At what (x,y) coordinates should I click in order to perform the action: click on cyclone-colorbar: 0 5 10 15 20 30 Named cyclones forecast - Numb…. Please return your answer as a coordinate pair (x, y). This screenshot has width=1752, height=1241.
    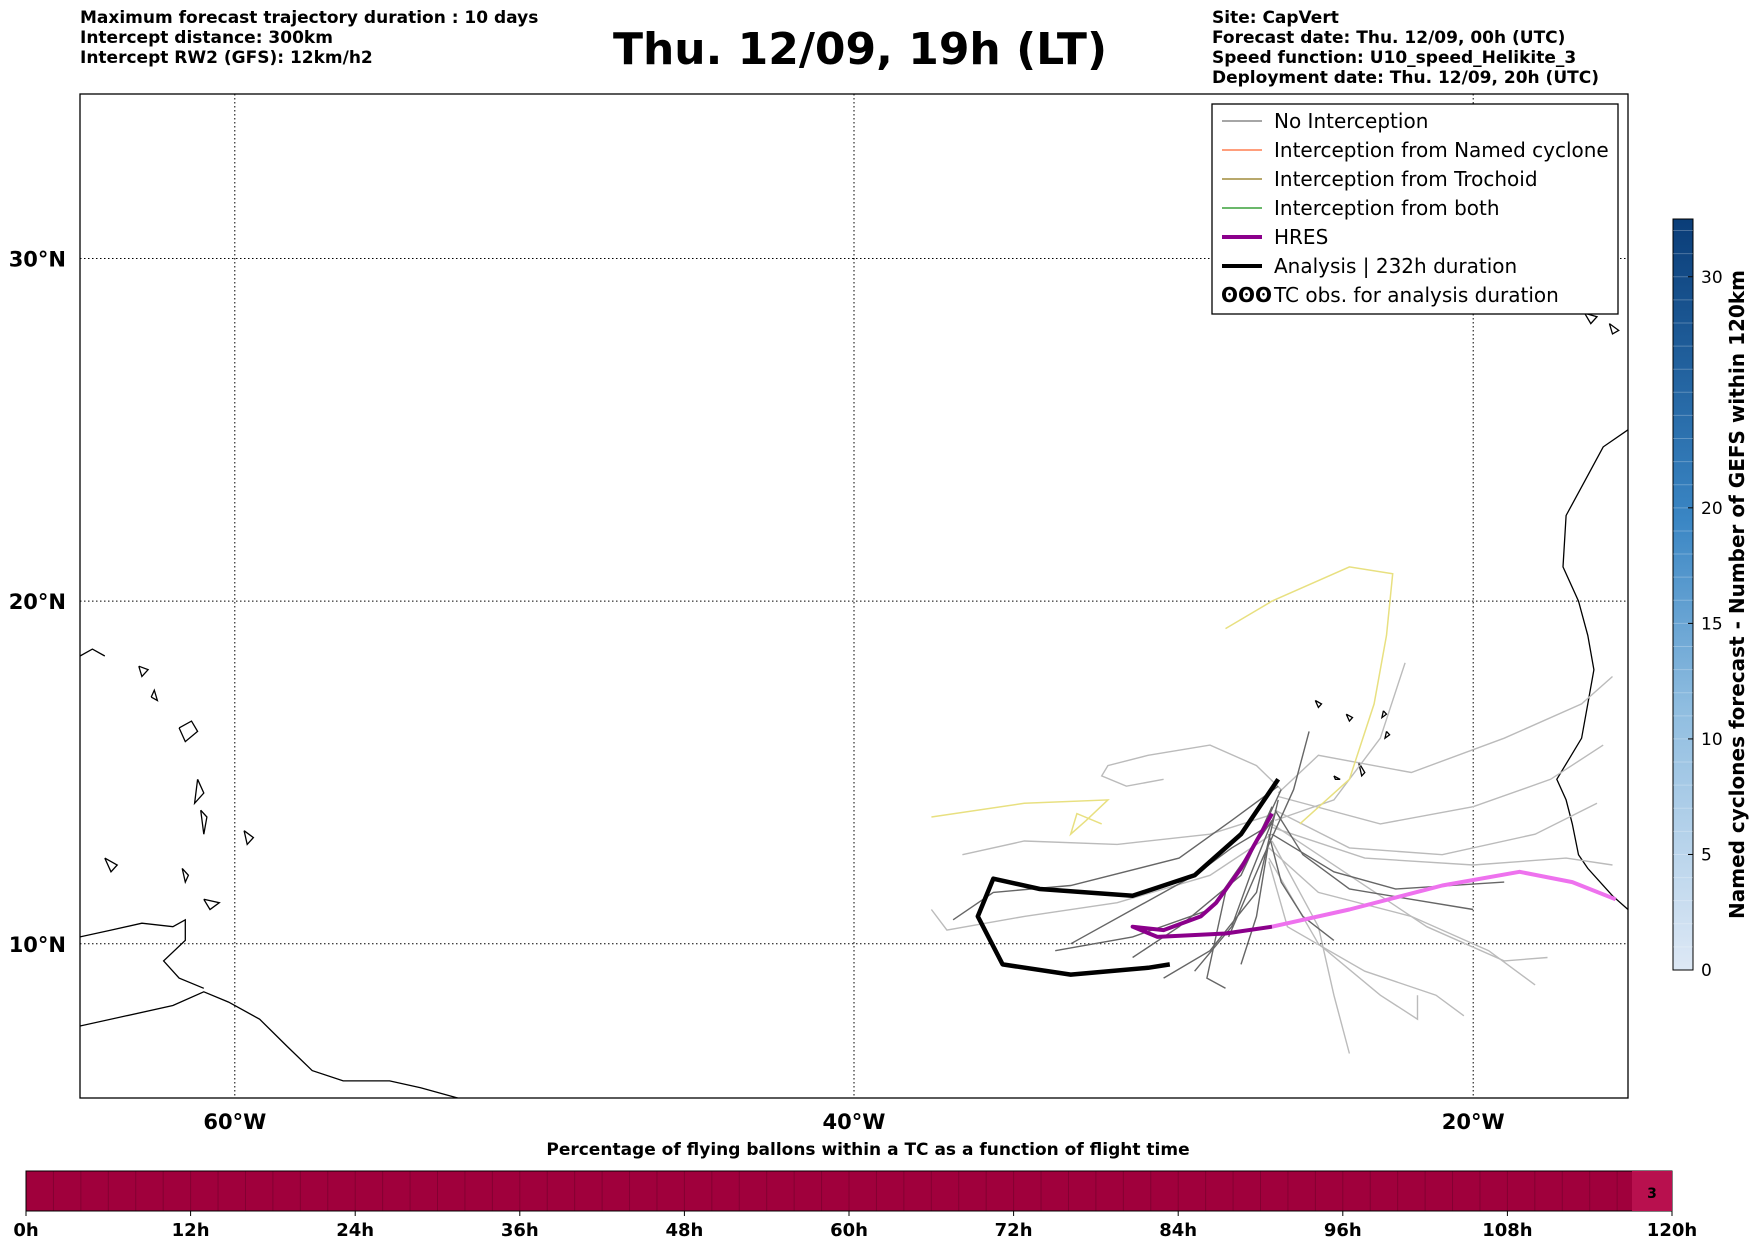
    Looking at the image, I should click on (1710, 599).